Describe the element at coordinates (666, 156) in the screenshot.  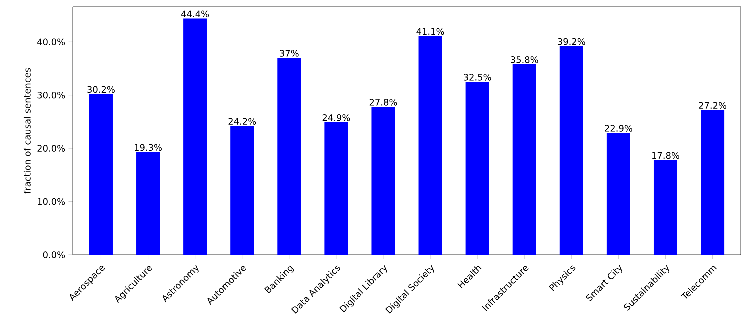
I see `data-label: 17.8%` at that location.